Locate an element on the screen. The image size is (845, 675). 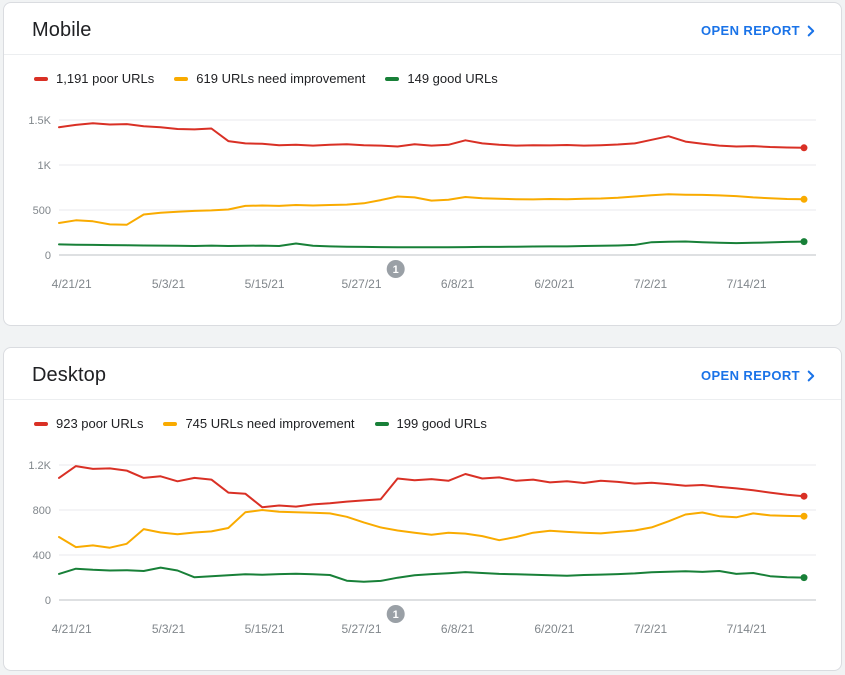
legend-label: 619 URLs need improvement is located at coordinates (281, 78).